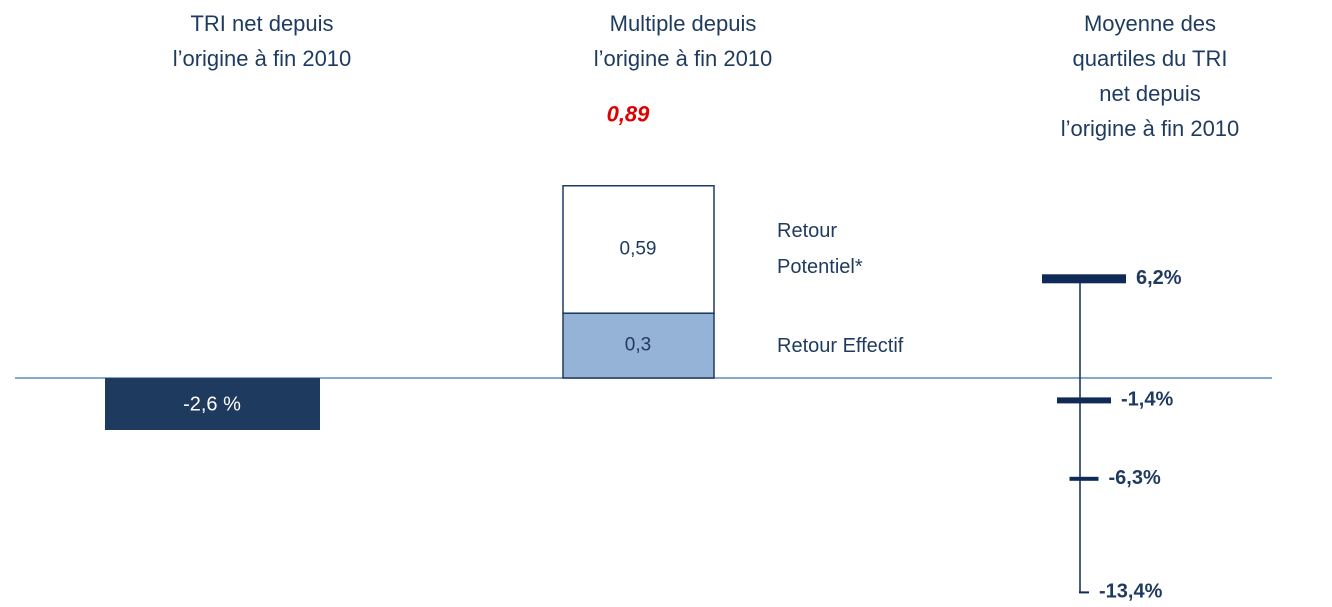 This screenshot has height=607, width=1332. What do you see at coordinates (1135, 478) in the screenshot?
I see `value-label: -6,3%` at bounding box center [1135, 478].